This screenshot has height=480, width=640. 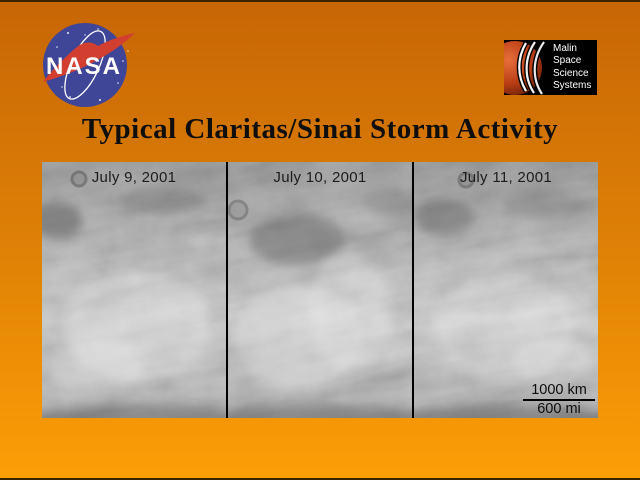 What do you see at coordinates (531, 67) in the screenshot?
I see `malin-arcs-icon` at bounding box center [531, 67].